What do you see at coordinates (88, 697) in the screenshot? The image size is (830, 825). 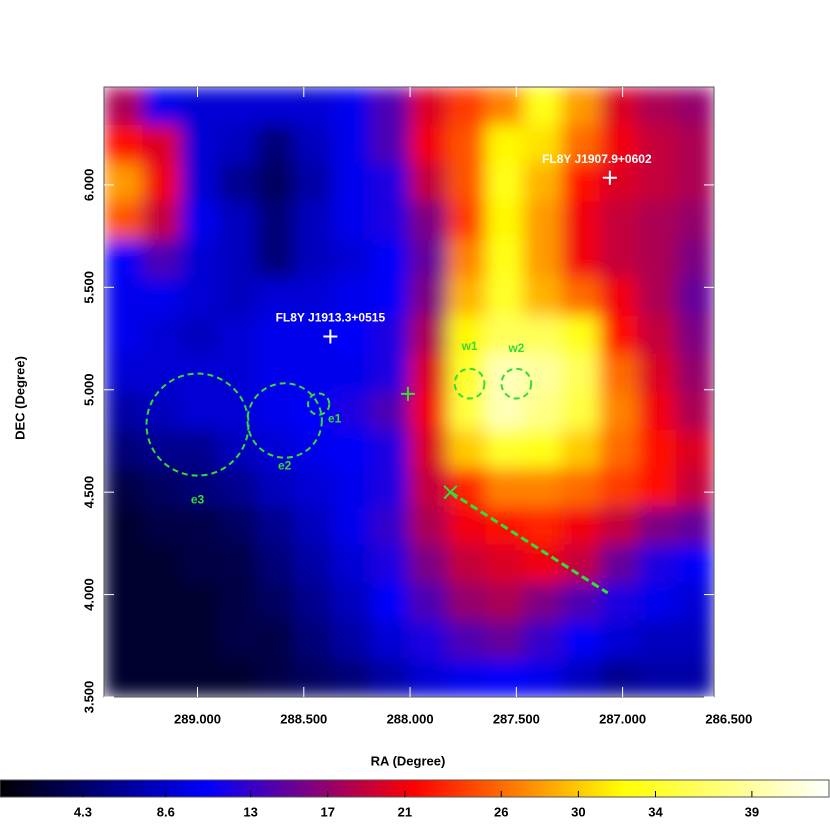 I see `y-tick-label: 3.500` at bounding box center [88, 697].